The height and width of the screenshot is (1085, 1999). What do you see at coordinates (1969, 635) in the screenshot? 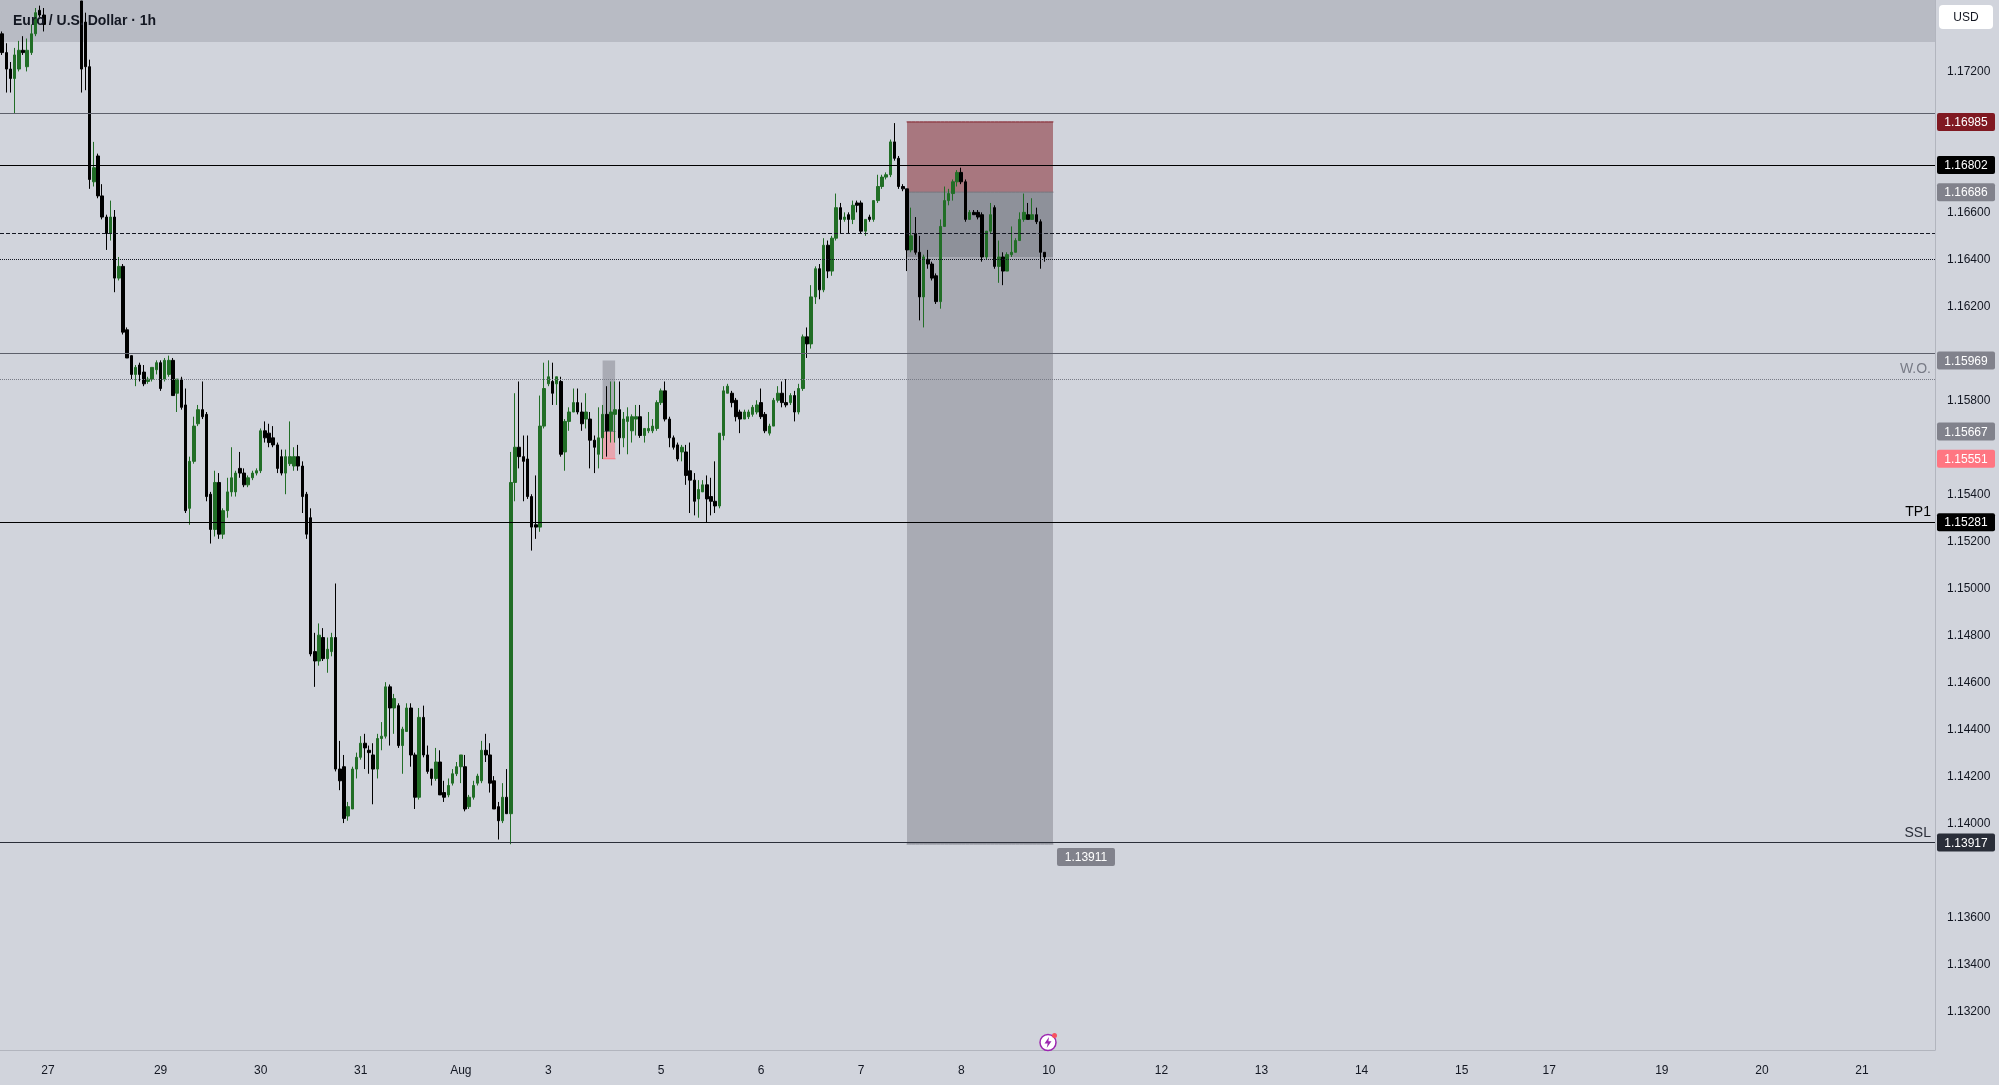
I see `y-tick-label: 1.14800` at bounding box center [1969, 635].